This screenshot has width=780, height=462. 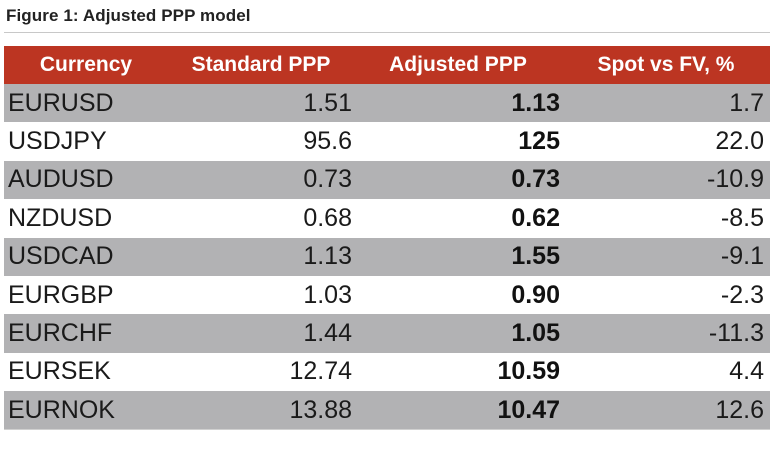 I want to click on spot-vs-fv-cell: 22.0, so click(x=739, y=141).